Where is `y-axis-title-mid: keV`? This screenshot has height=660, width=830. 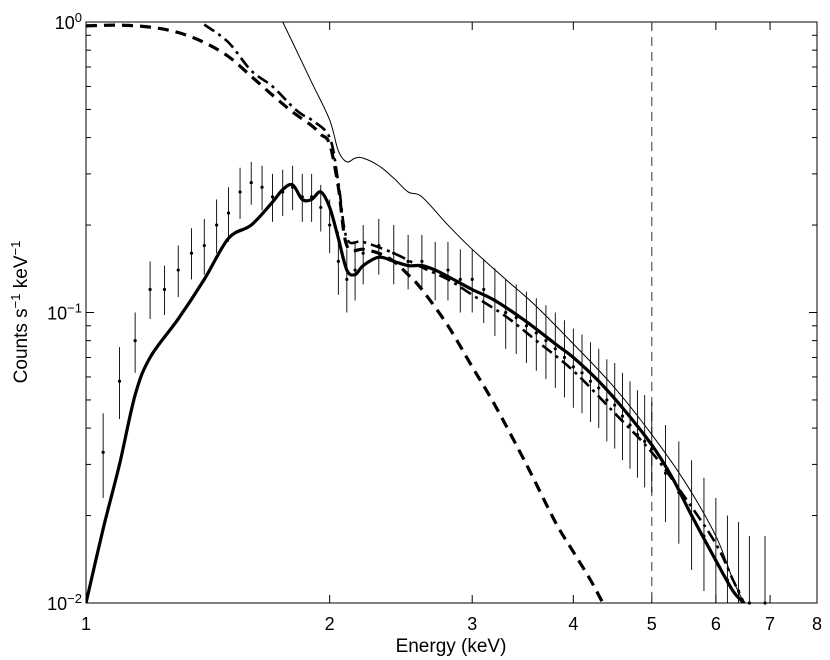
y-axis-title-mid: keV is located at coordinates (21, 274).